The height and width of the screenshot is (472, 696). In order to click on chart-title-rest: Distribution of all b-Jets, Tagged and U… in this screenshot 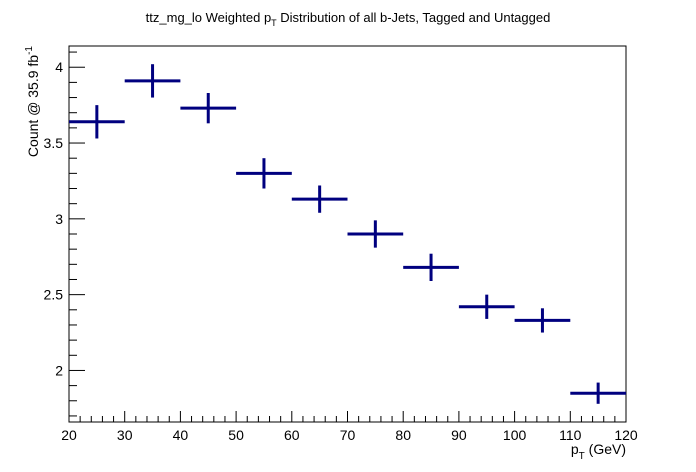, I will do `click(414, 17)`.